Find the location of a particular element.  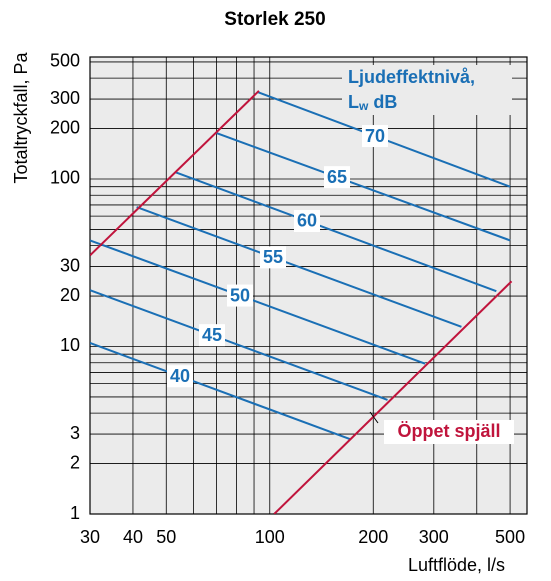

annotation-part: dB is located at coordinates (382, 102).